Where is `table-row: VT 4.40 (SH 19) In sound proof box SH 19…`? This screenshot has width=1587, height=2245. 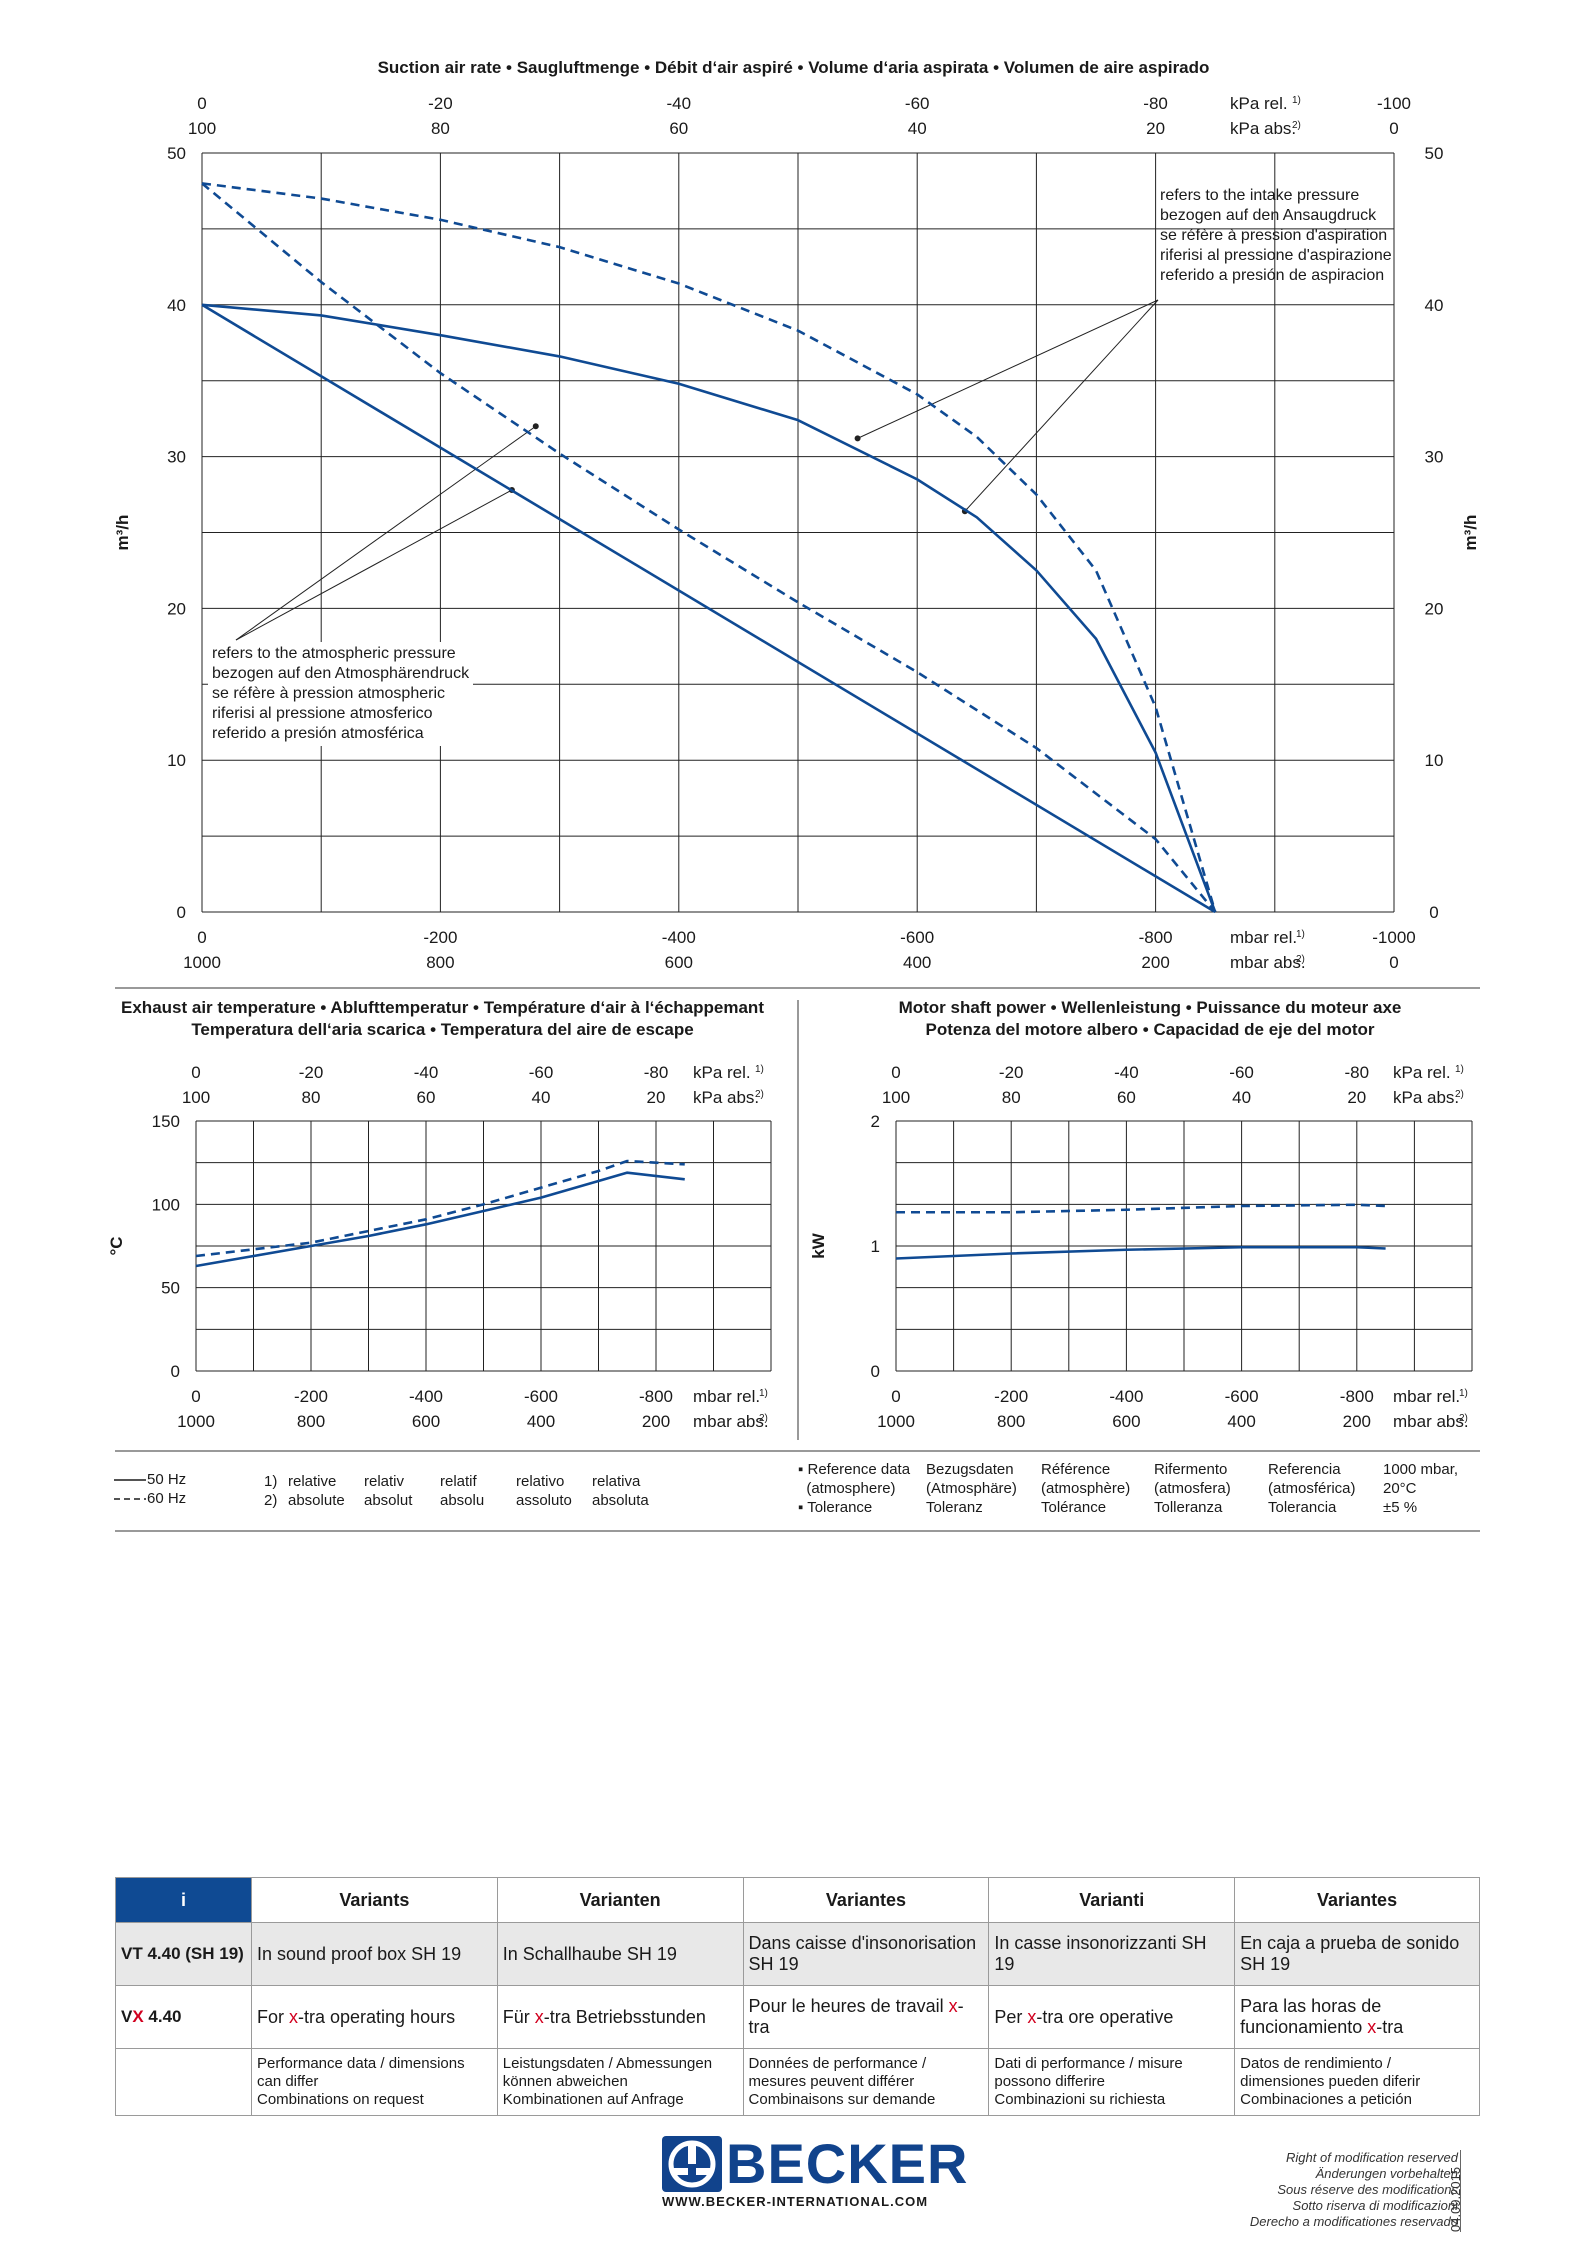
table-row: VT 4.40 (SH 19) In sound proof box SH 19… is located at coordinates (797, 1954).